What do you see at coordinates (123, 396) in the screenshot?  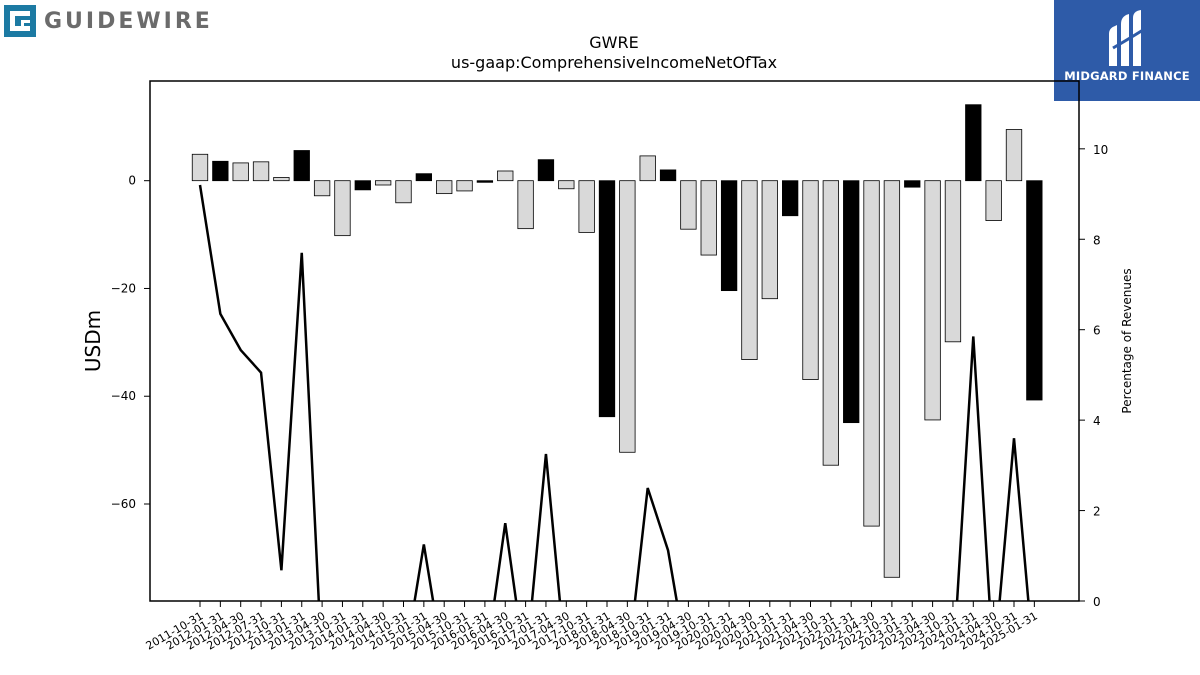 I see `y-tick-label: −40` at bounding box center [123, 396].